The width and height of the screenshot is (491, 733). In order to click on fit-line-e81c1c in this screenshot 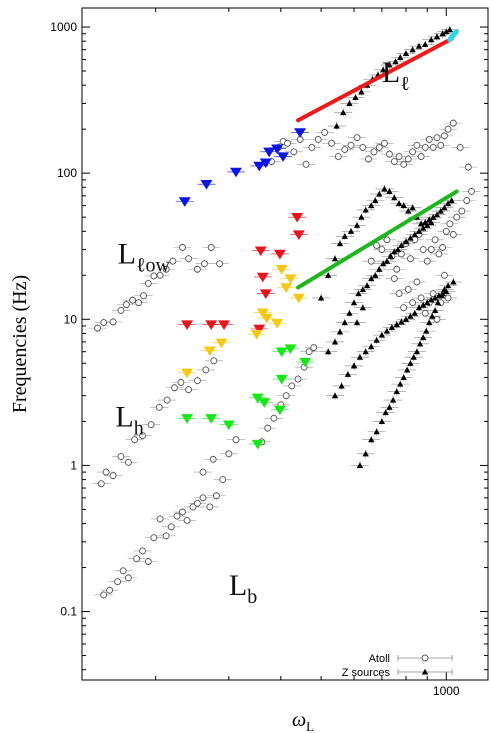, I will do `click(375, 79)`.